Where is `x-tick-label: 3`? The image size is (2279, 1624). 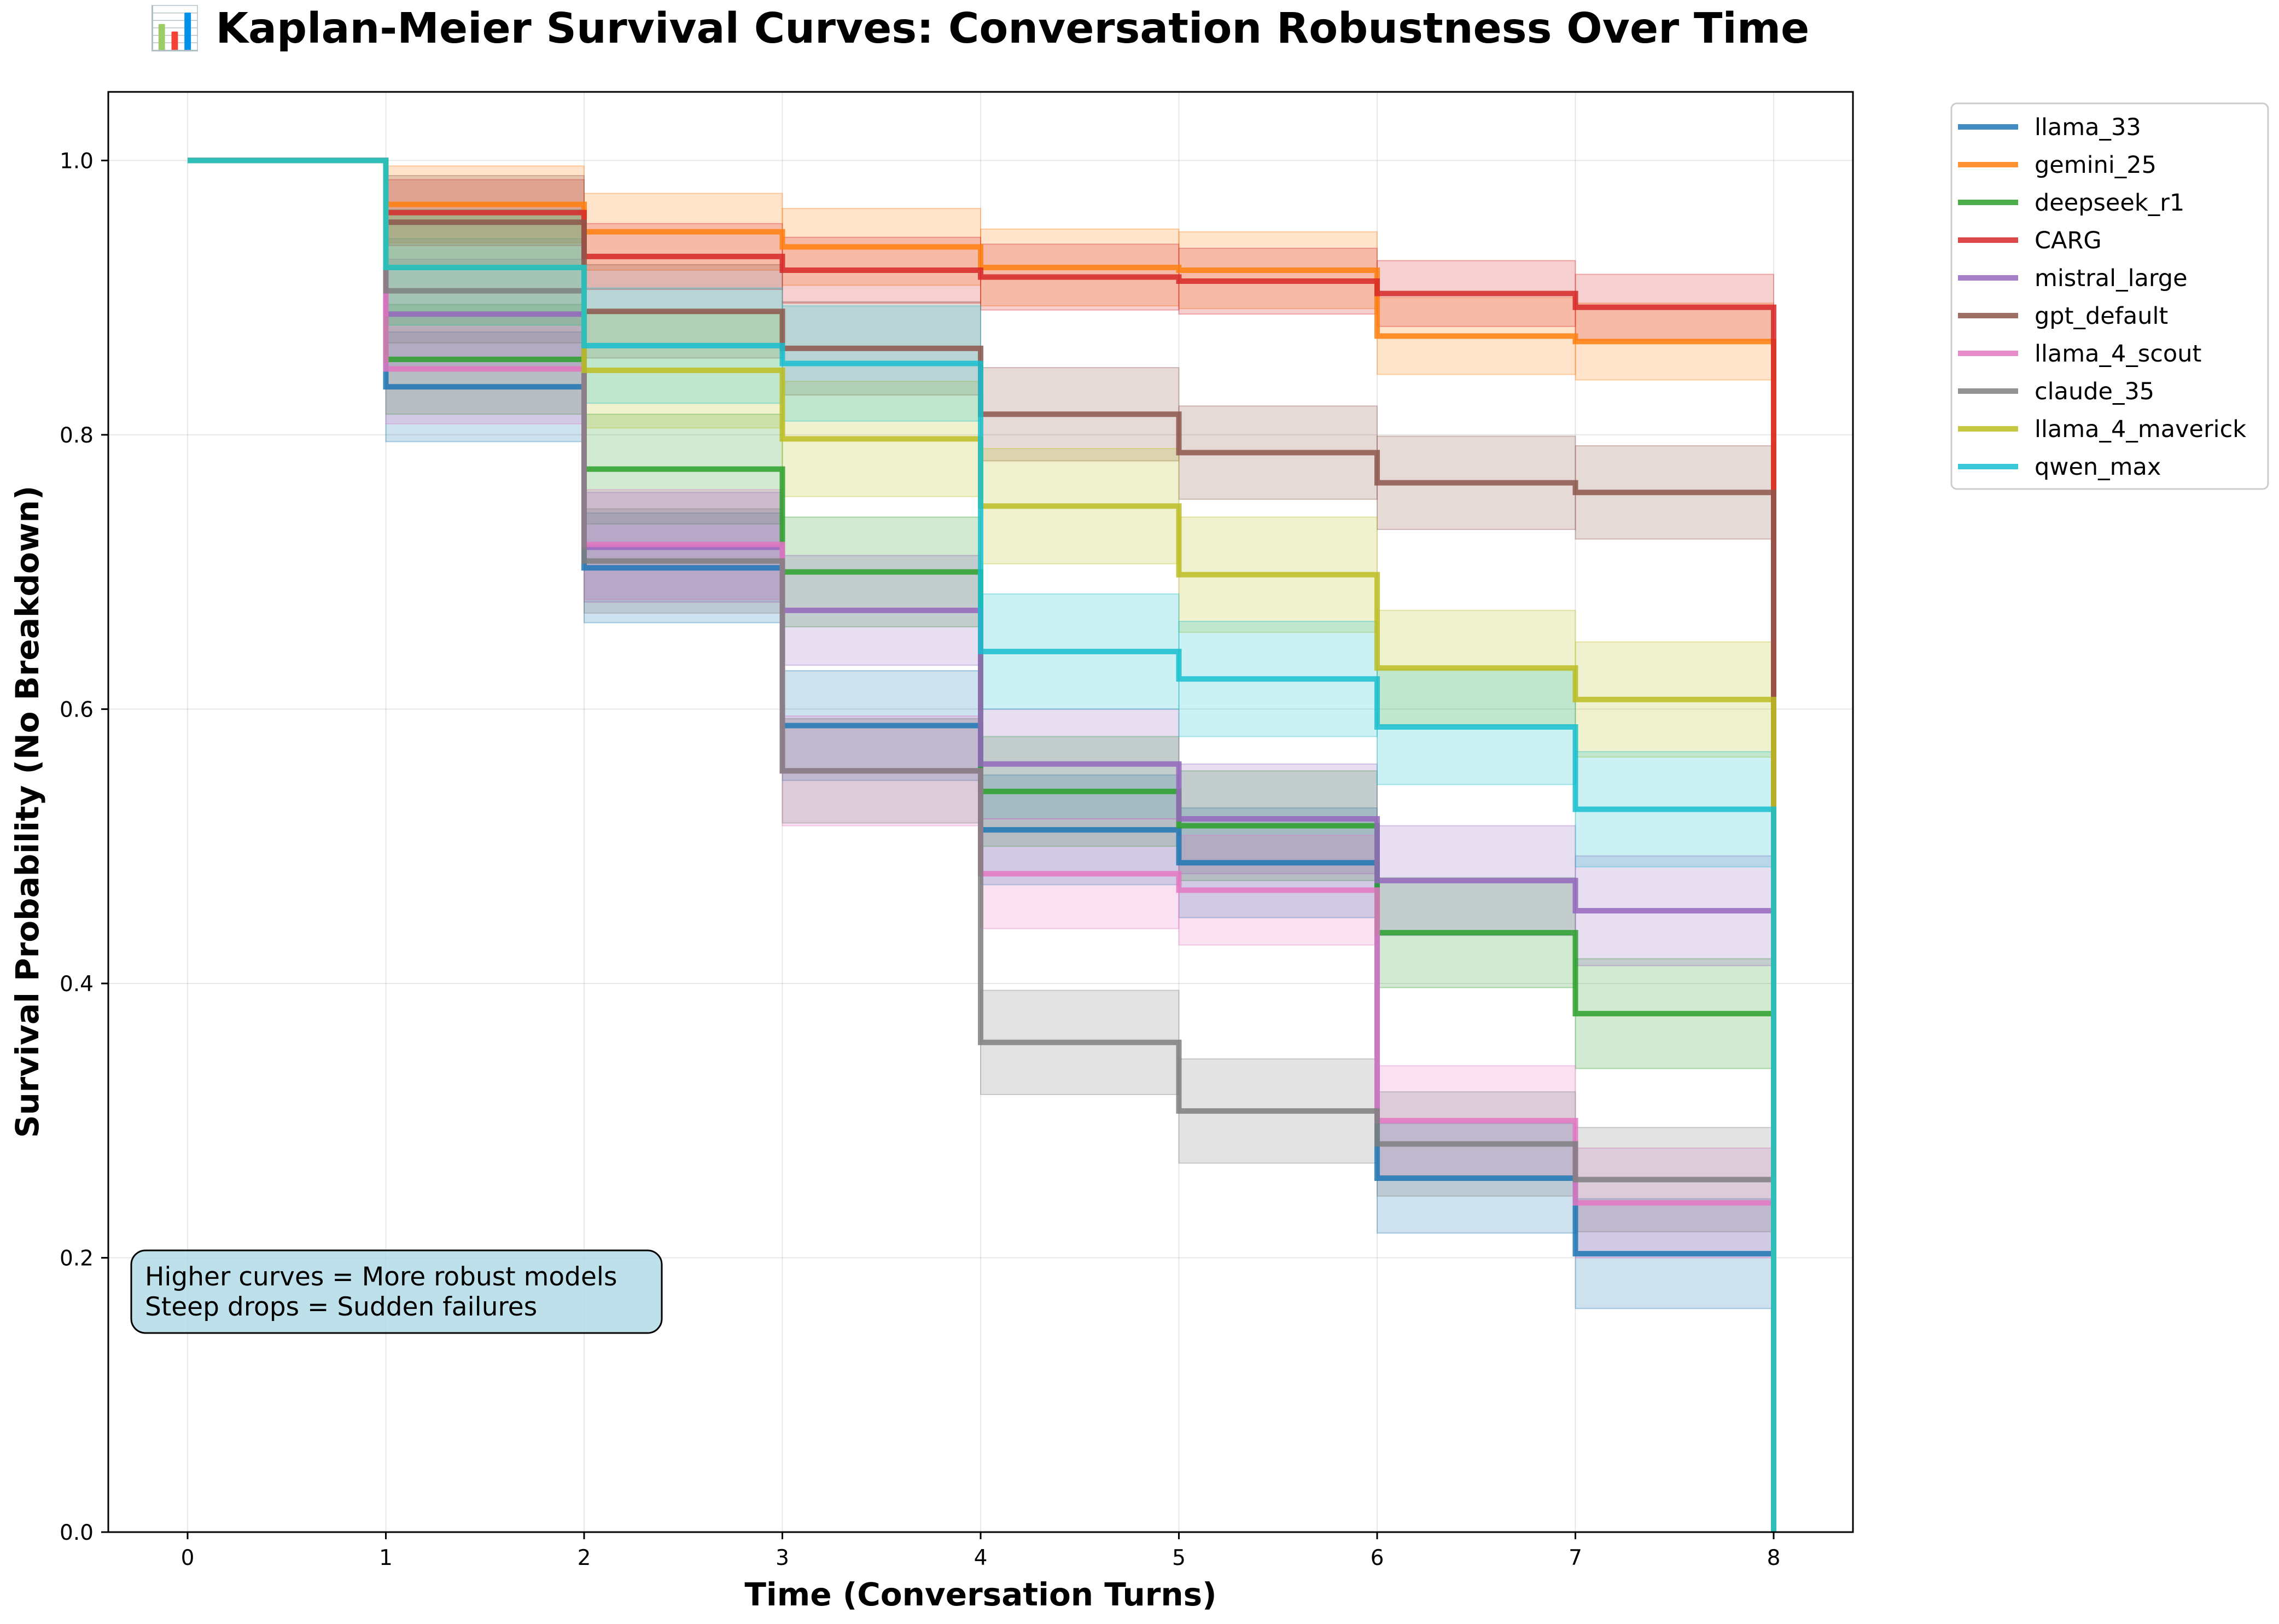
x-tick-label: 3 is located at coordinates (782, 1558).